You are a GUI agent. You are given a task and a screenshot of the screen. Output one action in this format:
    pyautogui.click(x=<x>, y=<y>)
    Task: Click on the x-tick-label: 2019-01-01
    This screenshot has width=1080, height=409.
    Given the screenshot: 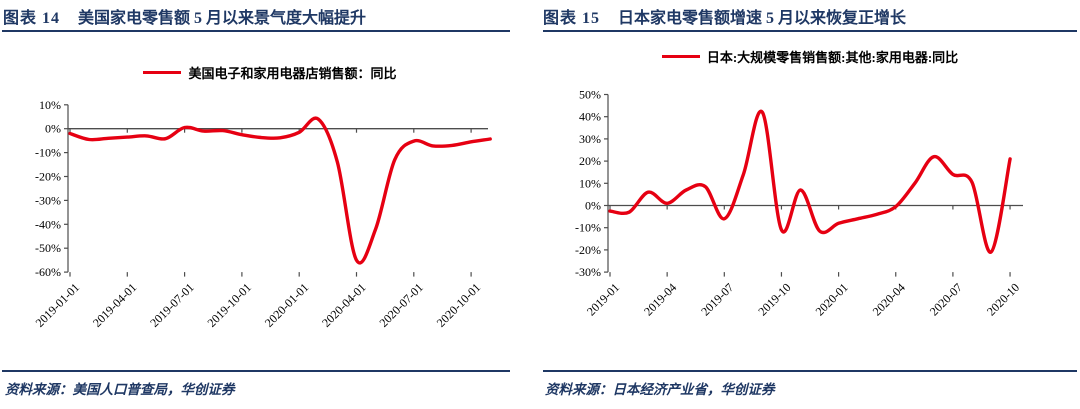 What is the action you would take?
    pyautogui.click(x=57, y=304)
    